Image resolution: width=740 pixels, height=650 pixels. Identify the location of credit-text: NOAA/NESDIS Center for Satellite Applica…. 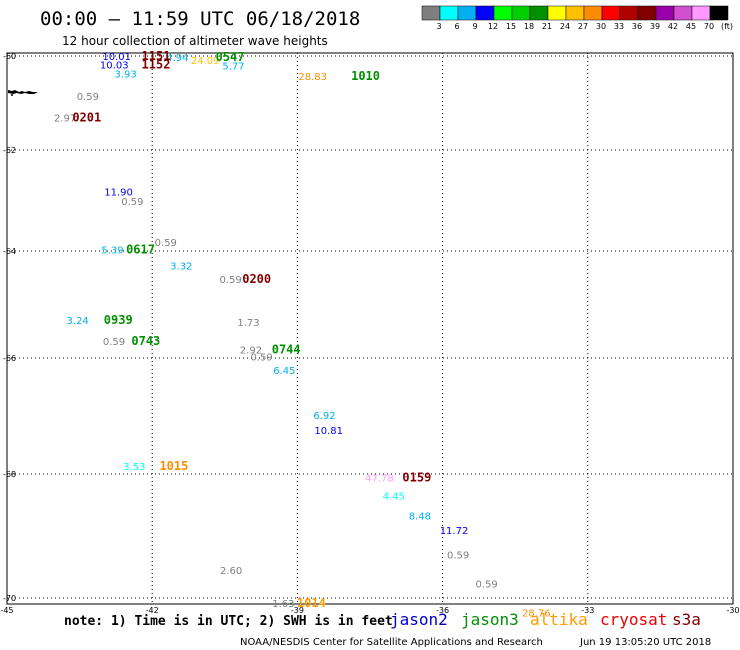
(391, 642).